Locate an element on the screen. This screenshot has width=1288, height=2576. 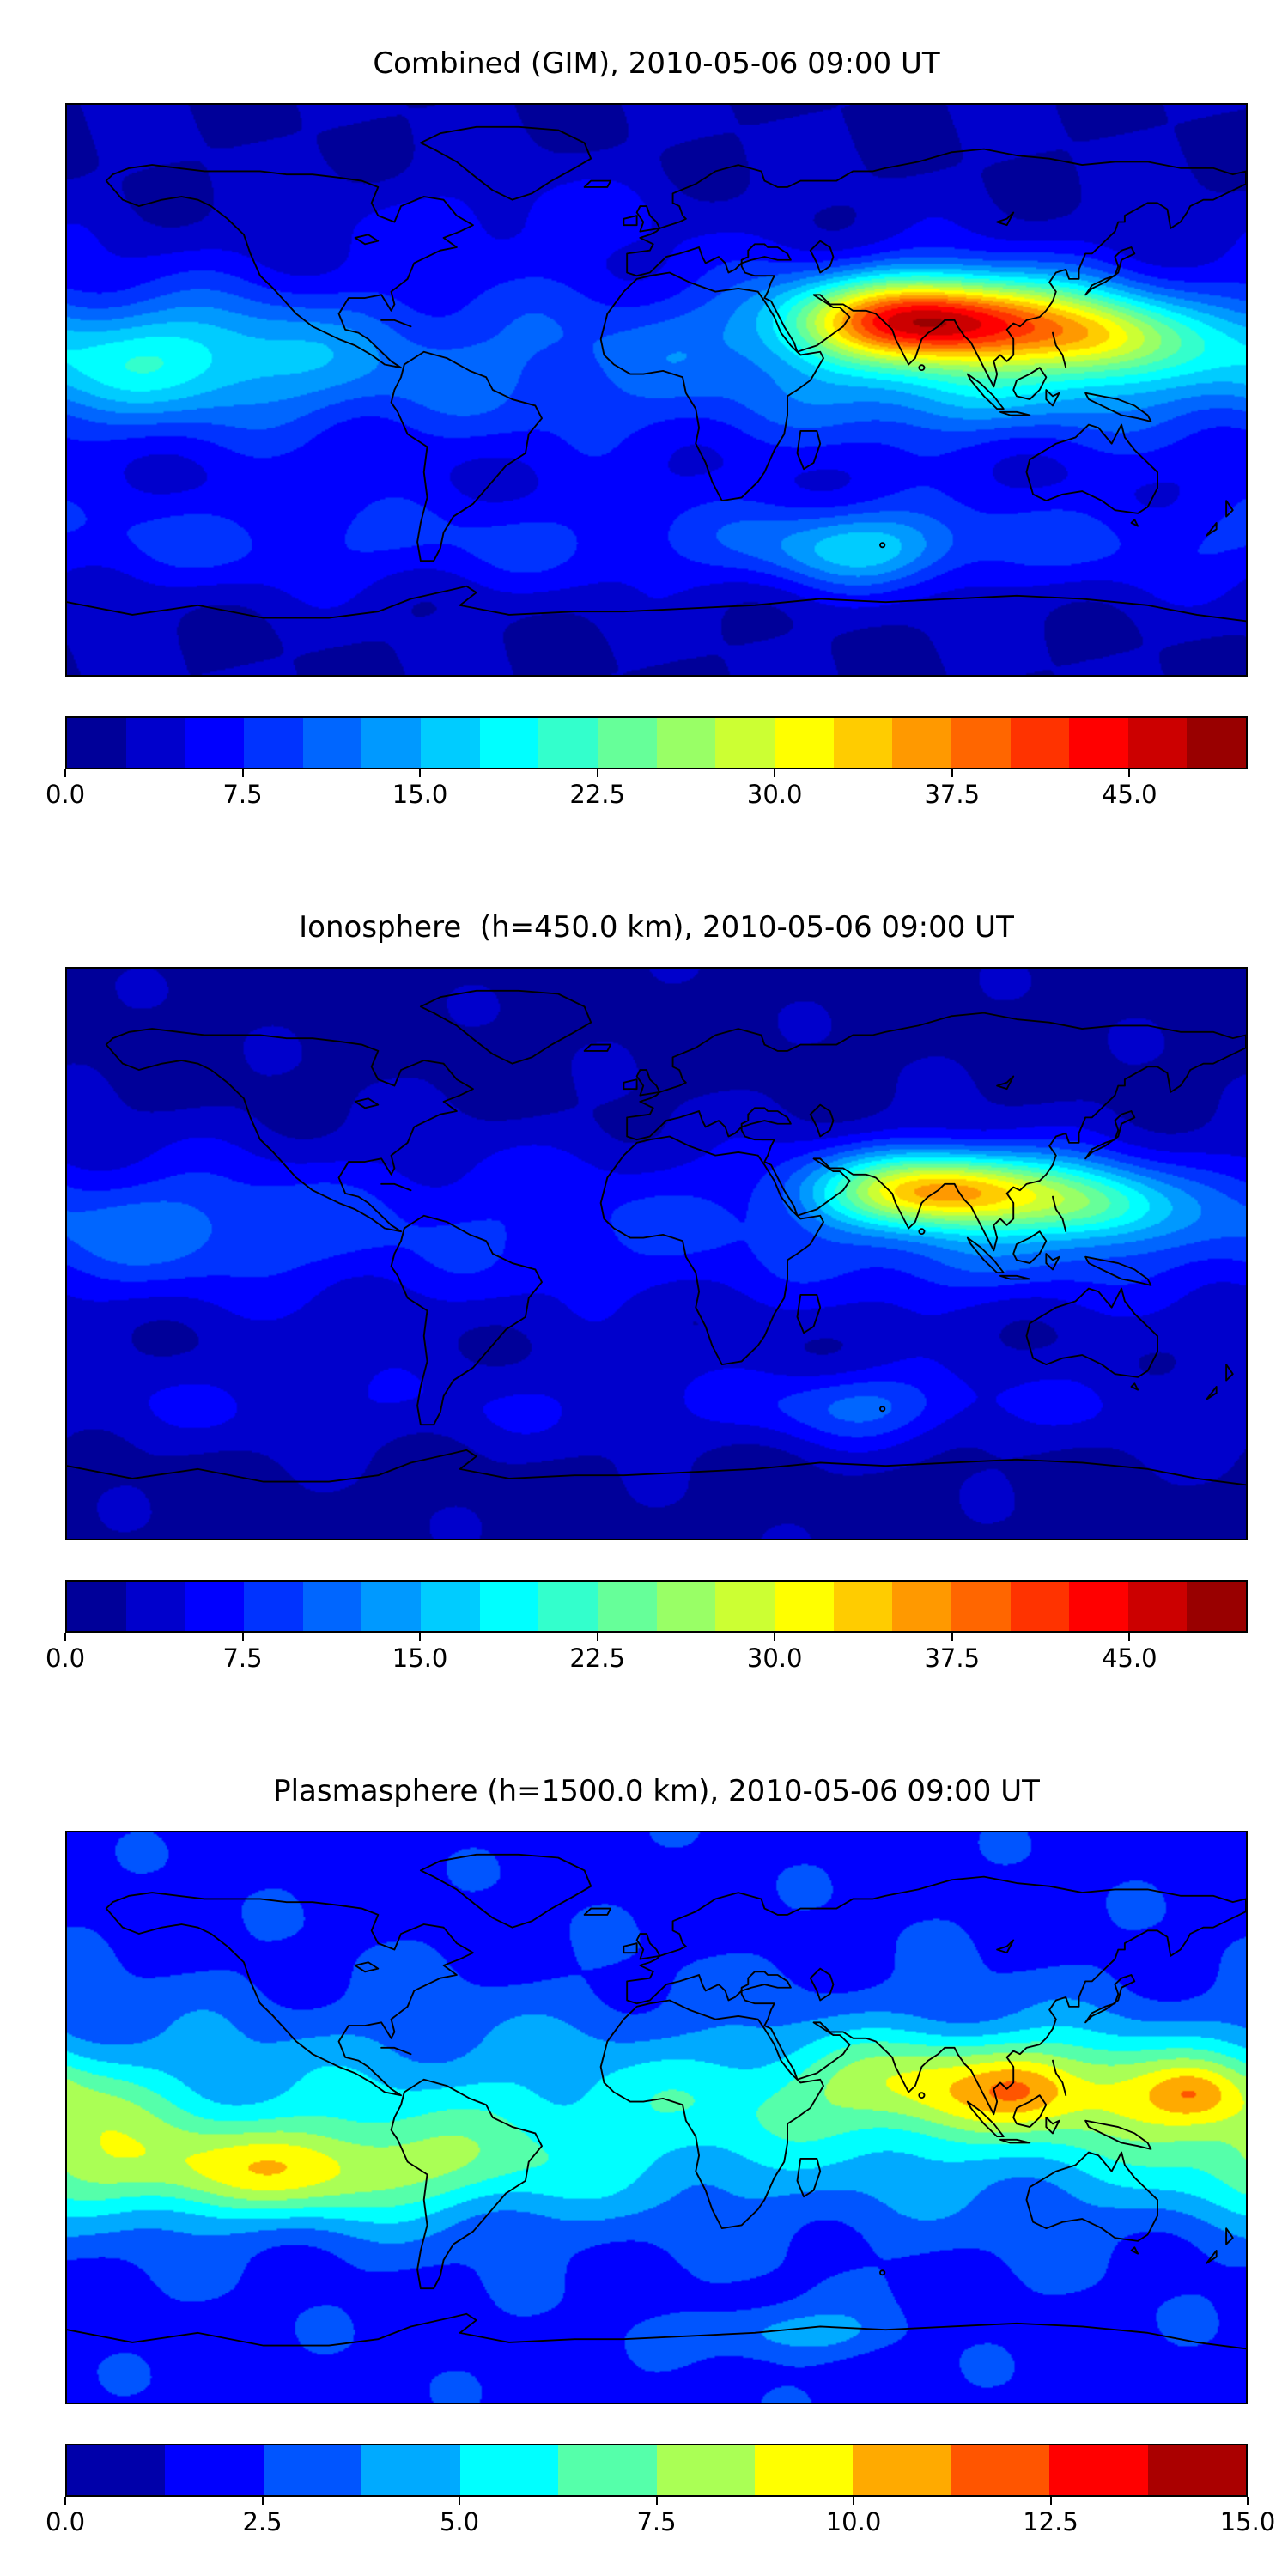
colorbar-combined is located at coordinates (656, 742).